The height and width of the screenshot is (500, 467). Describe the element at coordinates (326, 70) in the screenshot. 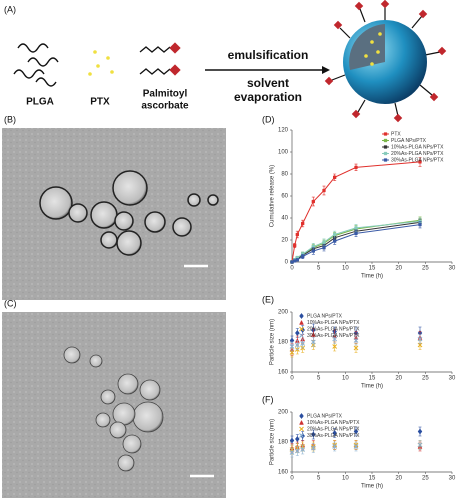

I see `arrow-head` at that location.